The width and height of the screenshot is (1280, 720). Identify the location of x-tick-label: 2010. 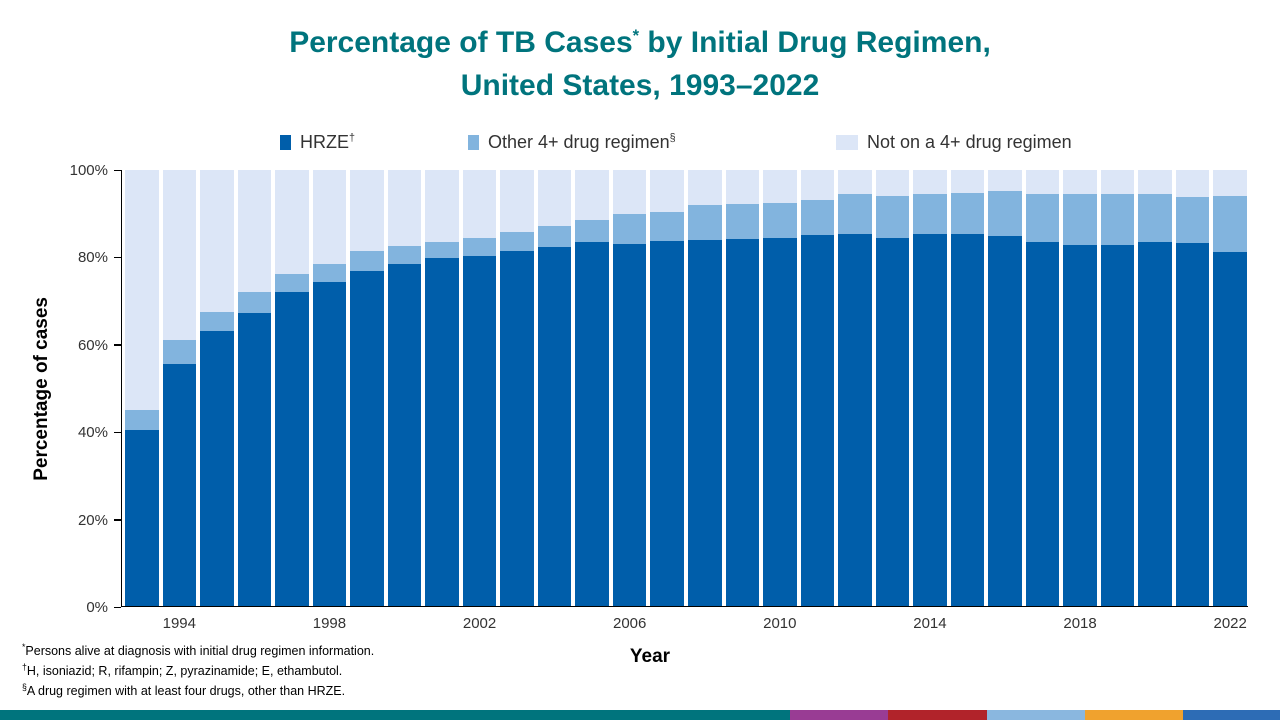
(780, 623).